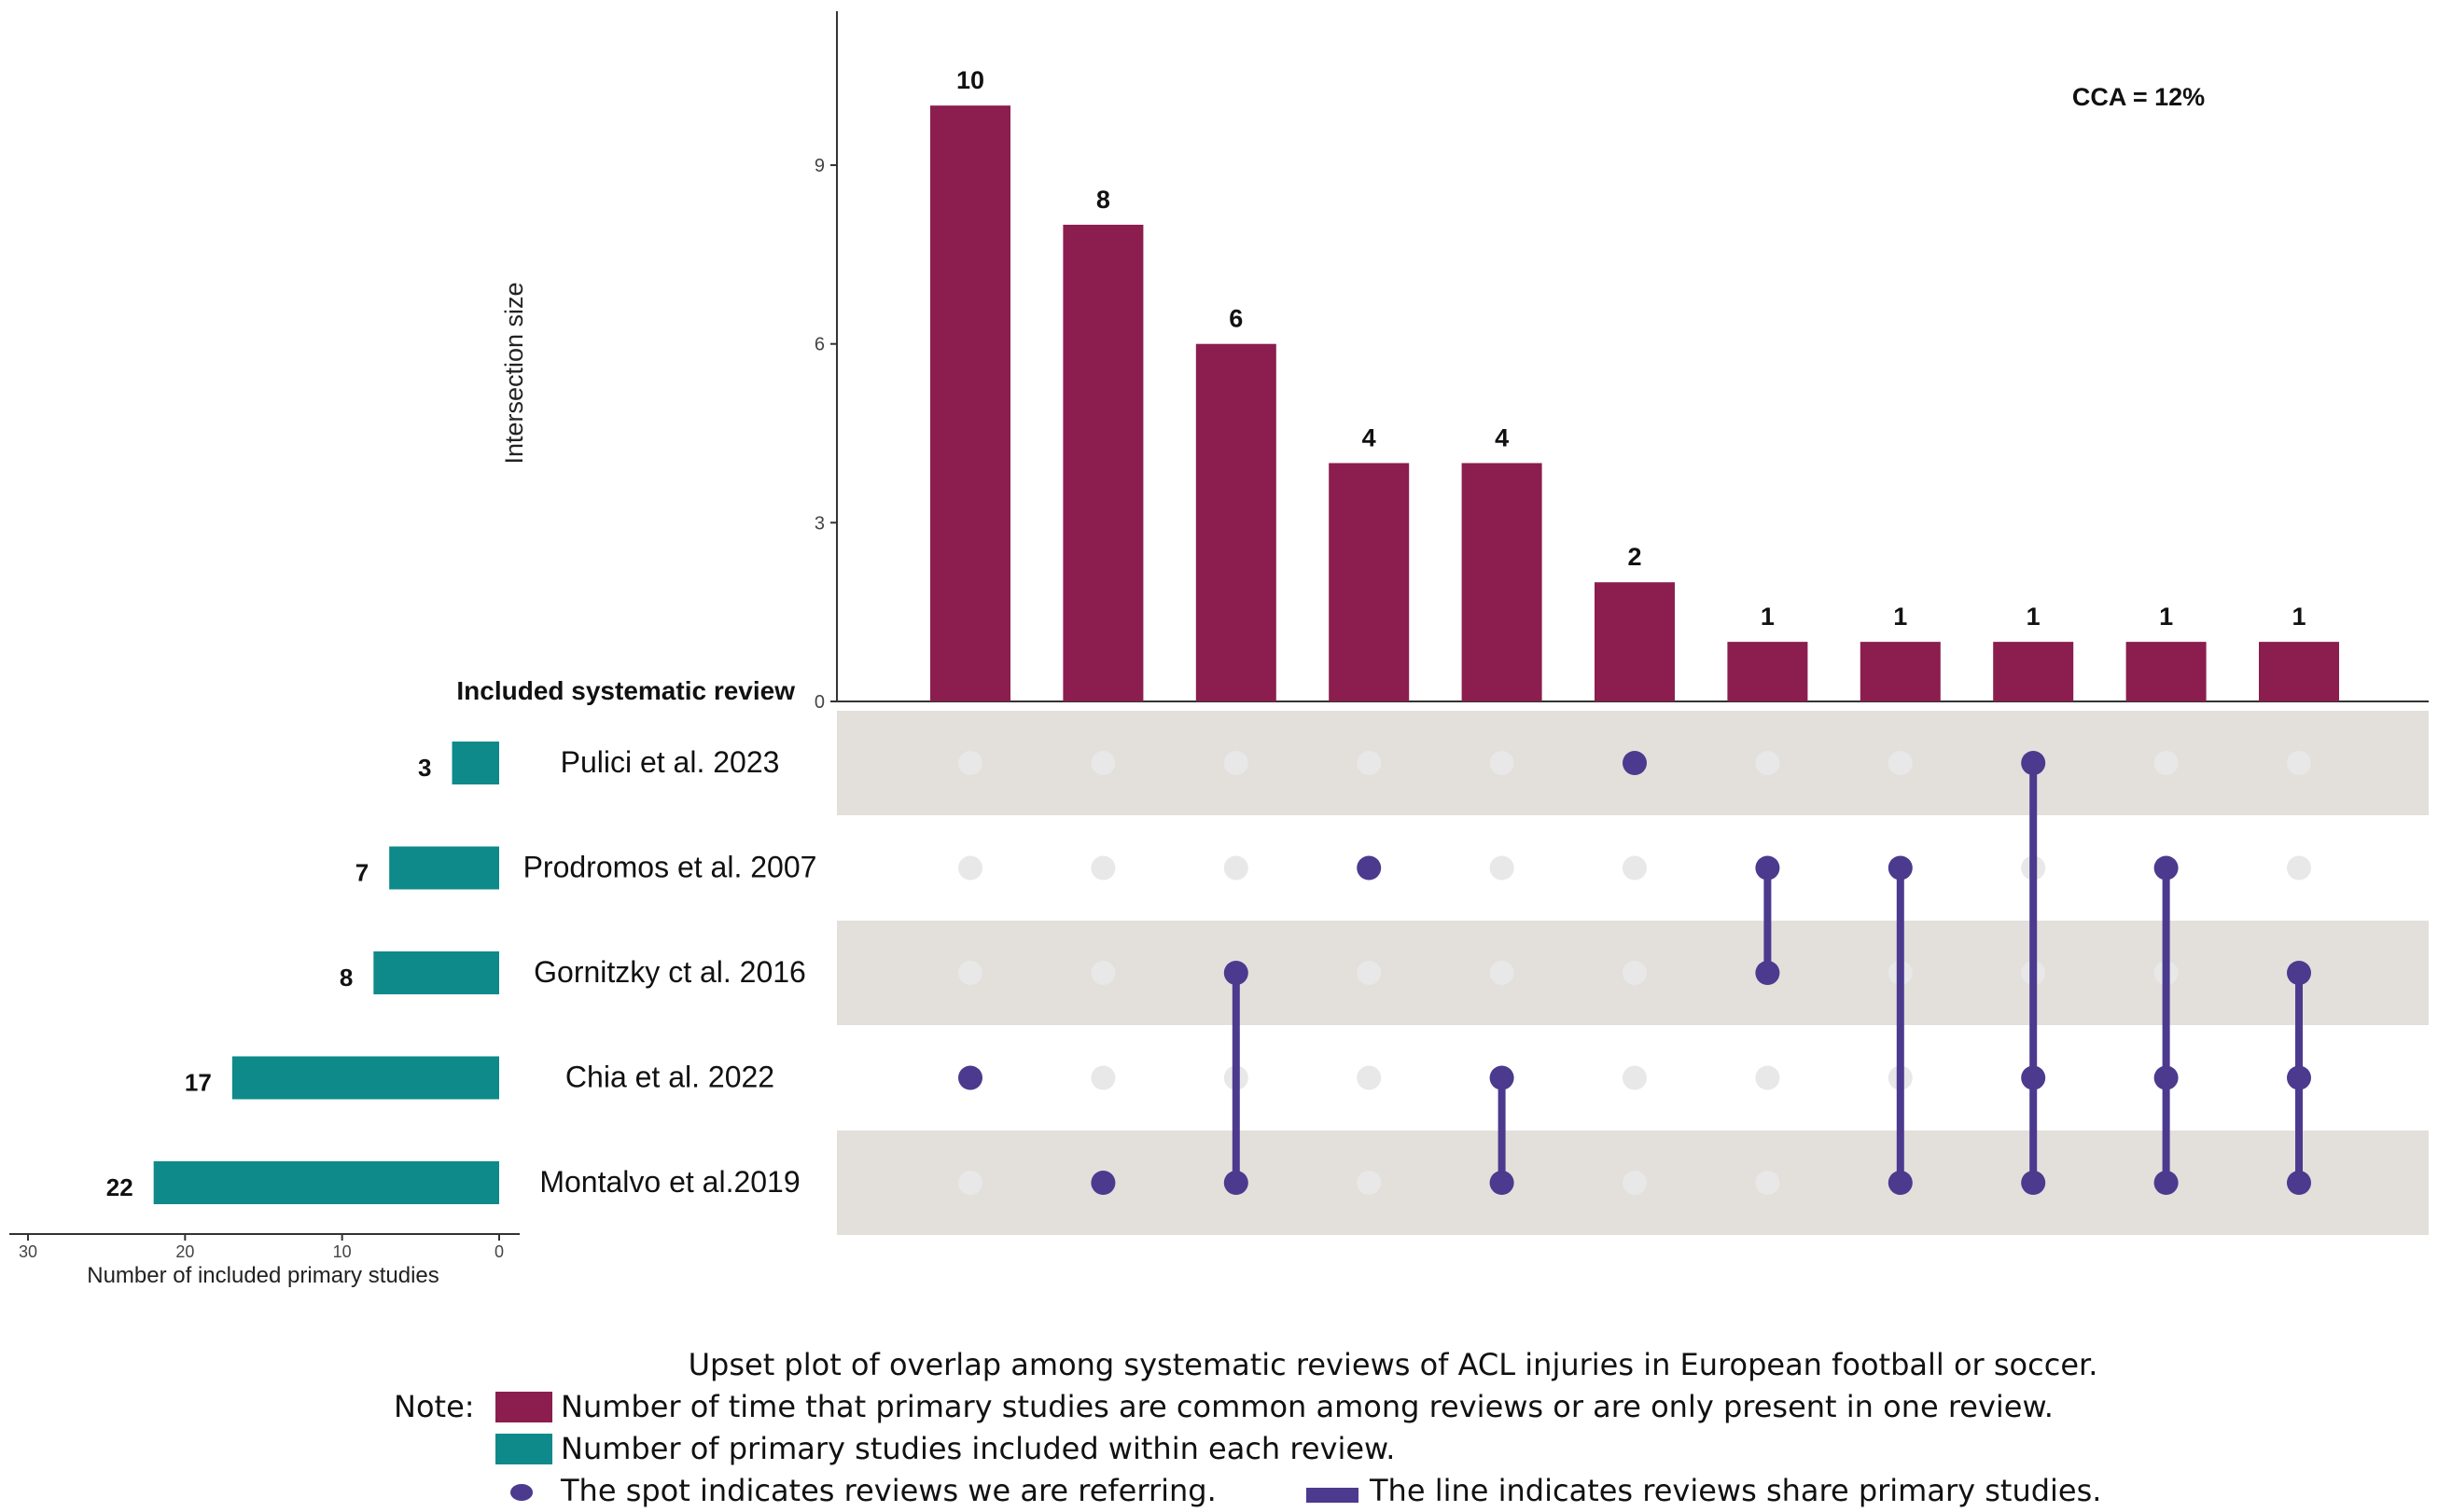  What do you see at coordinates (820, 702) in the screenshot?
I see `y-tick-label: 0` at bounding box center [820, 702].